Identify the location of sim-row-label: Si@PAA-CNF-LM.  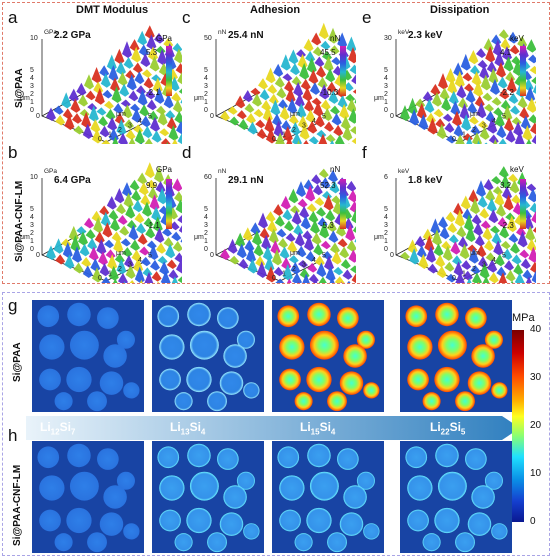
(17, 505).